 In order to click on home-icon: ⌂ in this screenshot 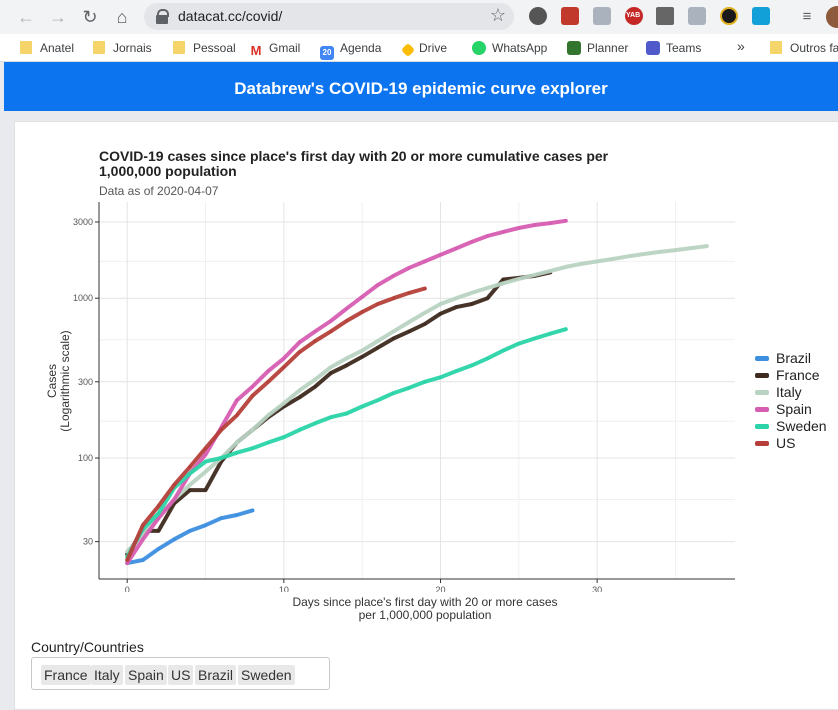, I will do `click(122, 17)`.